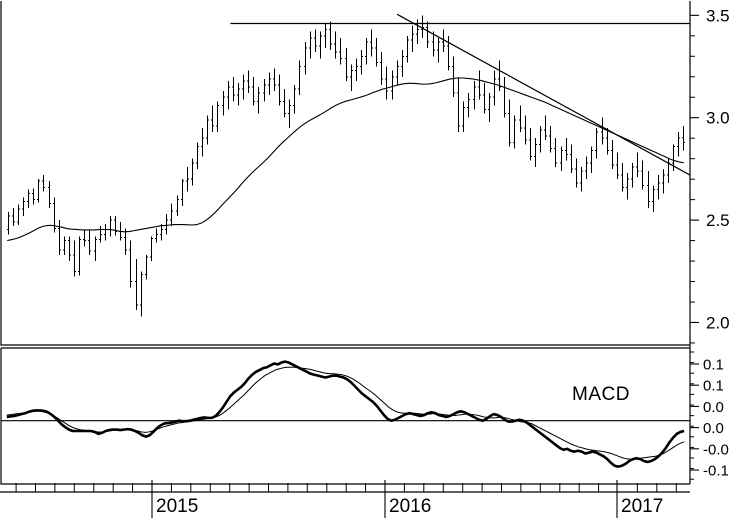 Image resolution: width=752 pixels, height=518 pixels. Describe the element at coordinates (718, 220) in the screenshot. I see `price-y-label: 2.5` at that location.